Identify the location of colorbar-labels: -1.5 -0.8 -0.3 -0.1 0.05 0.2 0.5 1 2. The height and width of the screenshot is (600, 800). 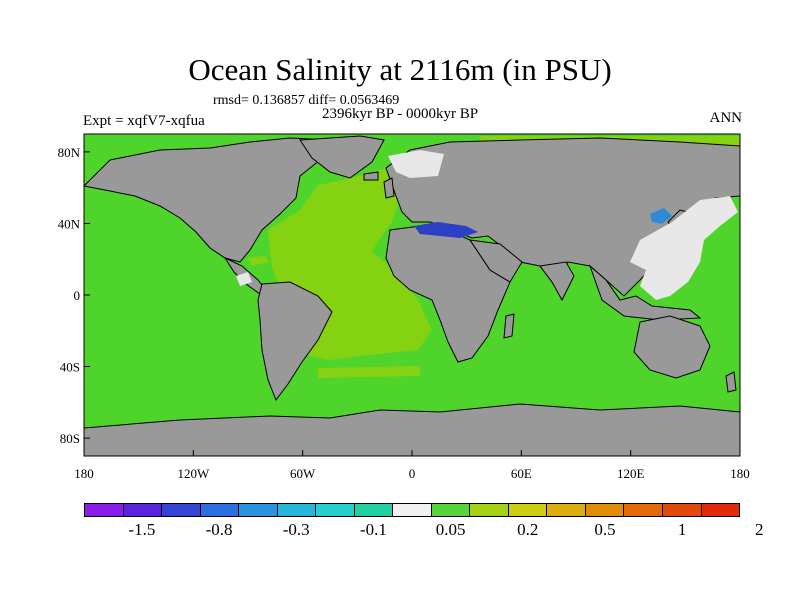
(423, 532).